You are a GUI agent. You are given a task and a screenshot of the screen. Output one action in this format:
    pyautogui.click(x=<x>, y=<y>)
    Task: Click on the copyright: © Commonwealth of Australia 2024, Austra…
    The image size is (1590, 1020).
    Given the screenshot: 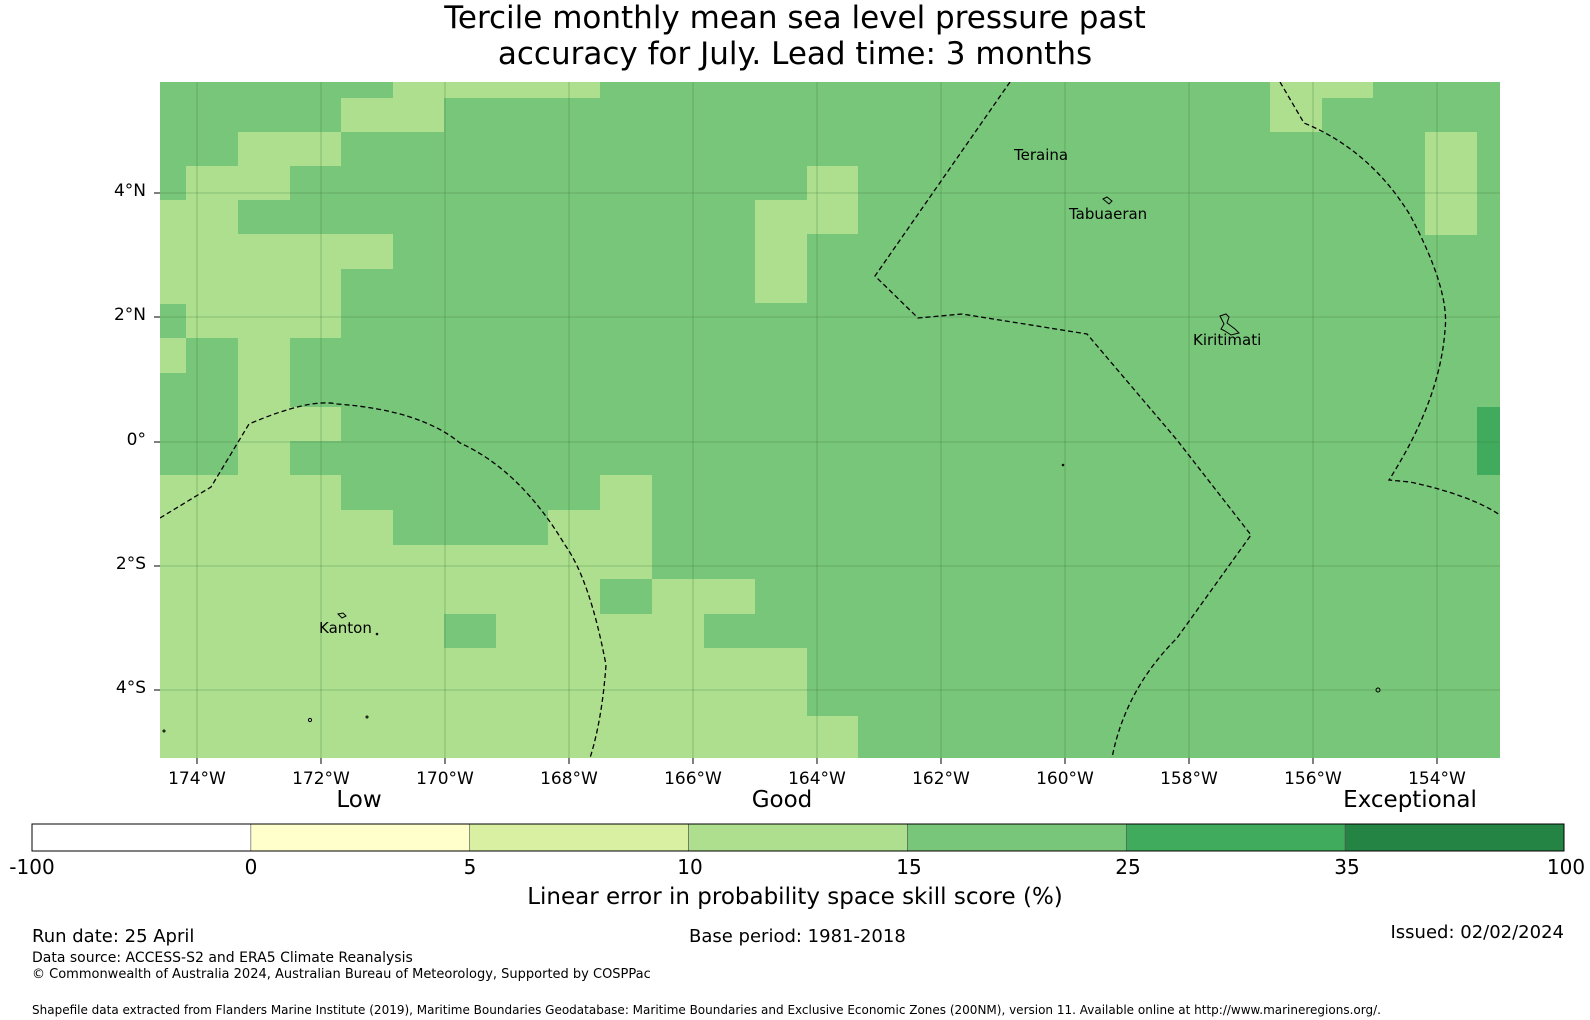 What is the action you would take?
    pyautogui.click(x=341, y=974)
    